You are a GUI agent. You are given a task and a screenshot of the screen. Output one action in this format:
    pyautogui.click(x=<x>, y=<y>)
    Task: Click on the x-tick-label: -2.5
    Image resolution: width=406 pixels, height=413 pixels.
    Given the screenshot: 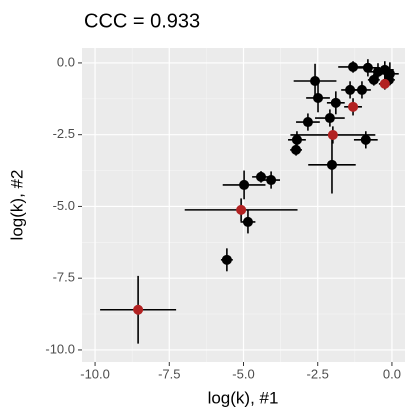 What is the action you would take?
    pyautogui.click(x=318, y=373)
    